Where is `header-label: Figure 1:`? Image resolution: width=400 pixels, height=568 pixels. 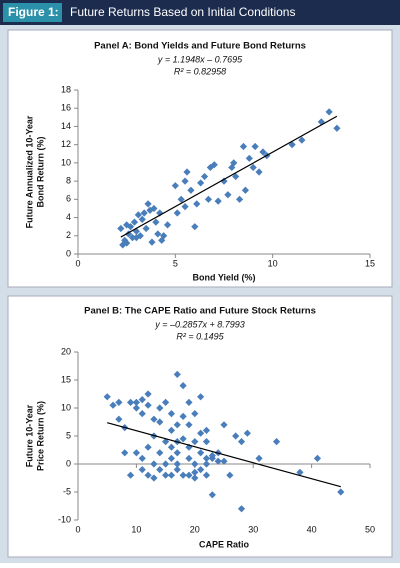 header-label: Figure 1: is located at coordinates (33, 12).